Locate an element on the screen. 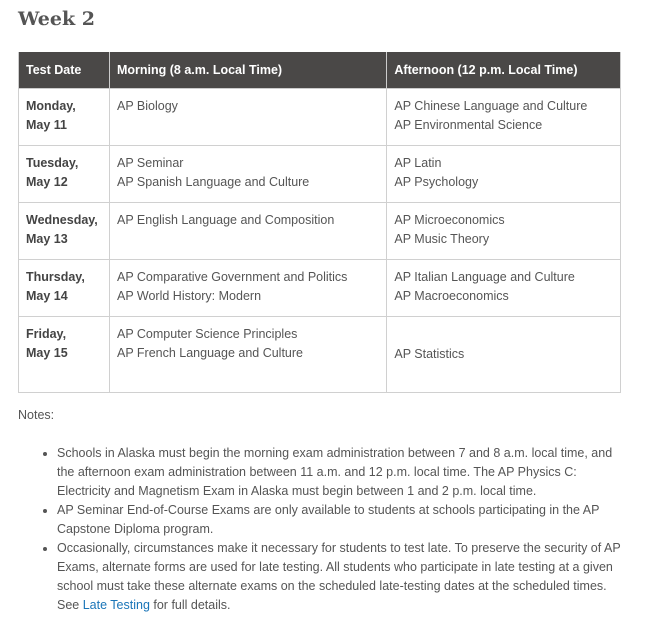 The height and width of the screenshot is (632, 648). afternoon-cell-line: AP Chinese Language and Culture is located at coordinates (491, 106).